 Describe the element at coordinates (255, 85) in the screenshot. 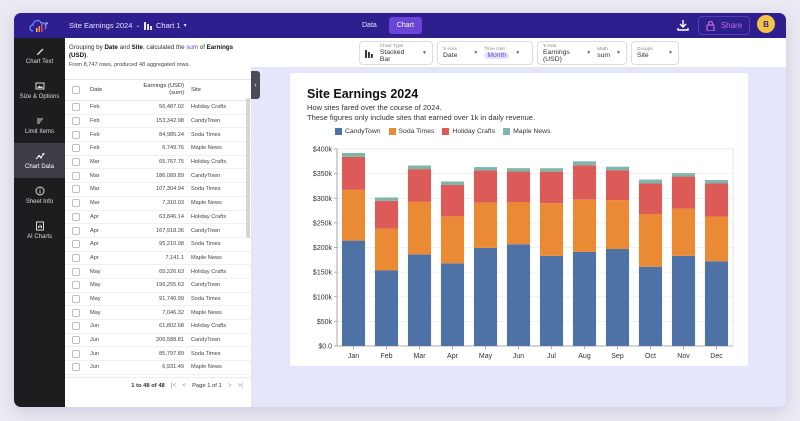

I see `collapse-panel-button: ‹` at that location.